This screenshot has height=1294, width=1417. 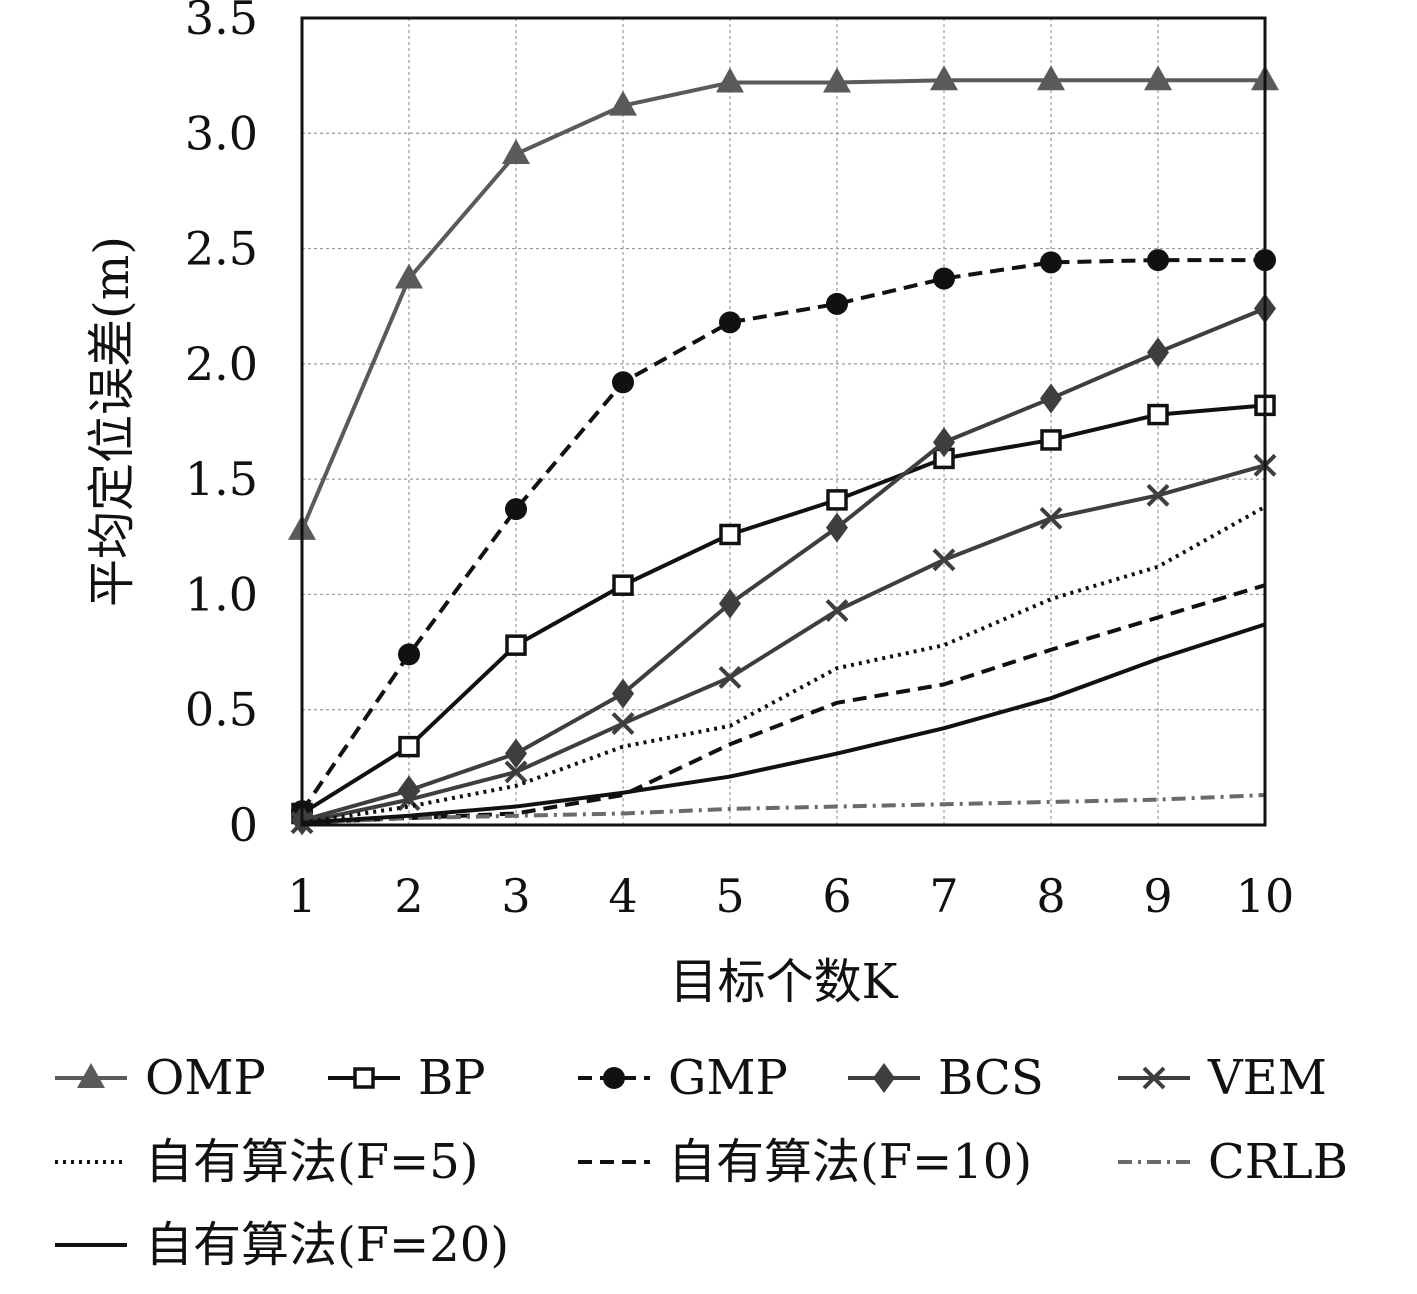 What do you see at coordinates (1157, 896) in the screenshot?
I see `x-tick-label: 9` at bounding box center [1157, 896].